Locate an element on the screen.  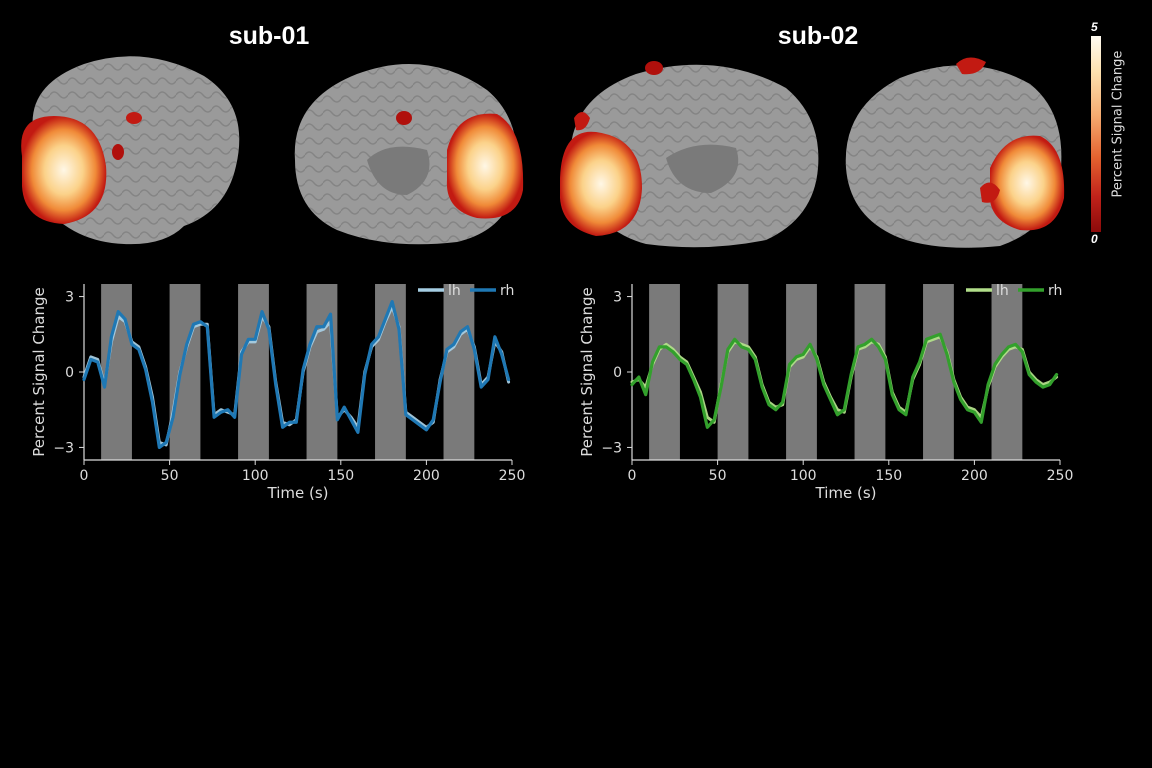
brain-render-sub01-lateral is located at coordinates (130, 150).